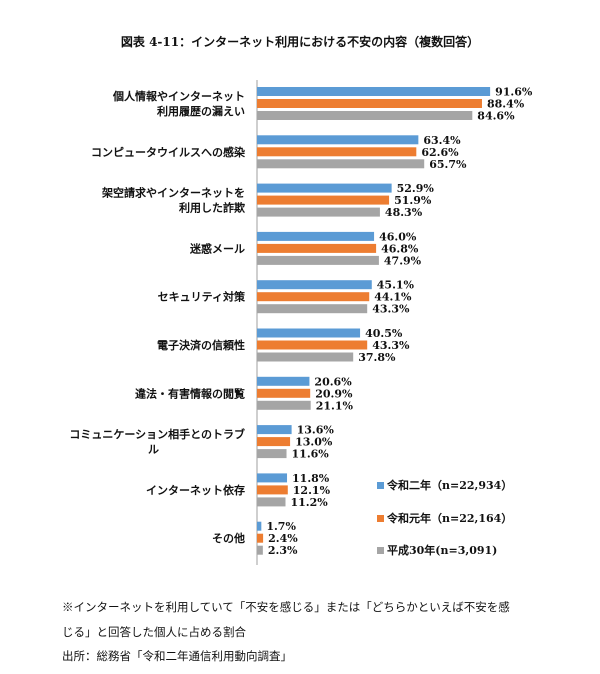 The height and width of the screenshot is (674, 600). Describe the element at coordinates (283, 550) in the screenshot. I see `data-label: 2.3%` at that location.